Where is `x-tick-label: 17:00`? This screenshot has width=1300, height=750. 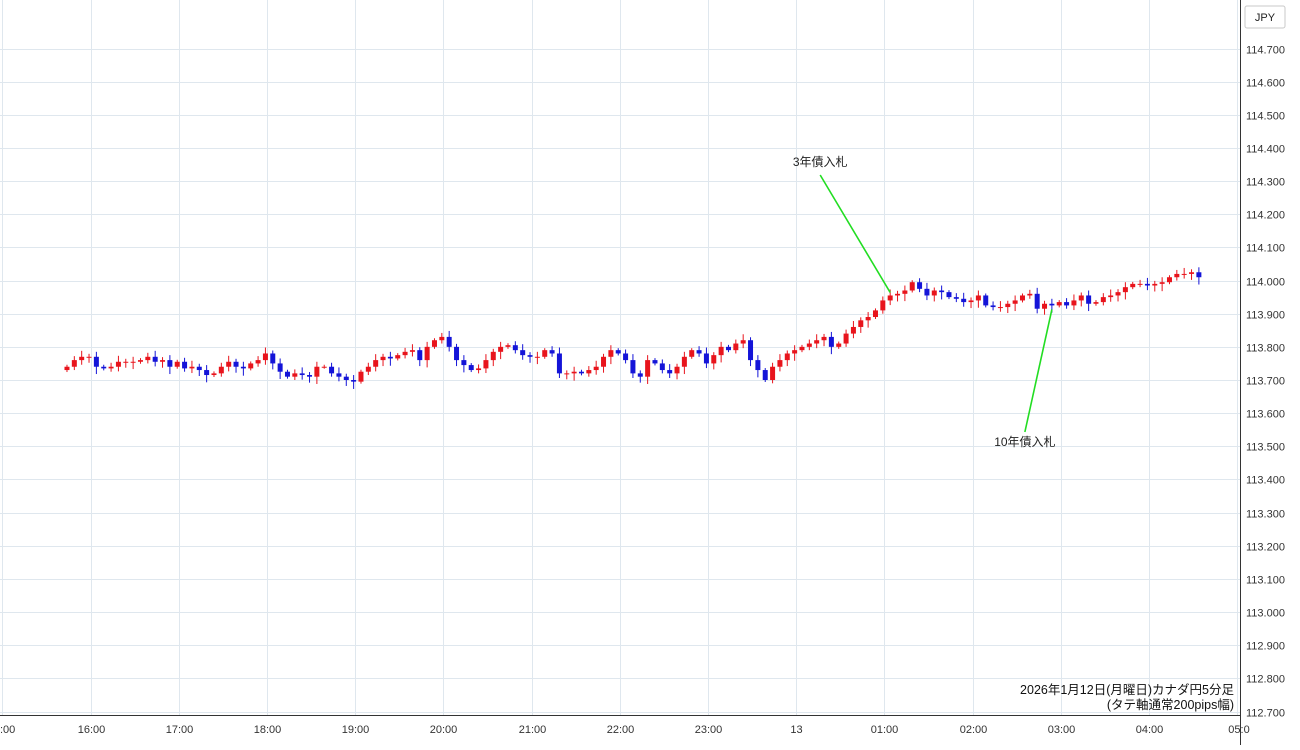 x-tick-label: 17:00 is located at coordinates (180, 730).